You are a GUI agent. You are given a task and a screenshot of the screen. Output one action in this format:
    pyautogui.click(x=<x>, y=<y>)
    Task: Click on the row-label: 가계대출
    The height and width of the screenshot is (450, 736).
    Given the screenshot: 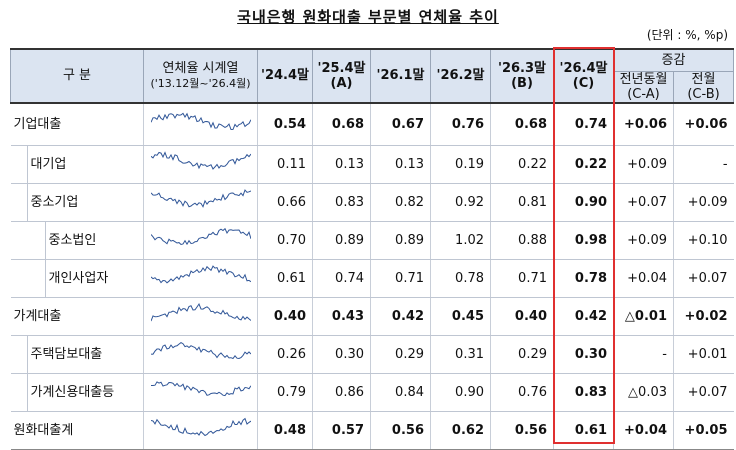 What is the action you would take?
    pyautogui.click(x=37, y=316)
    